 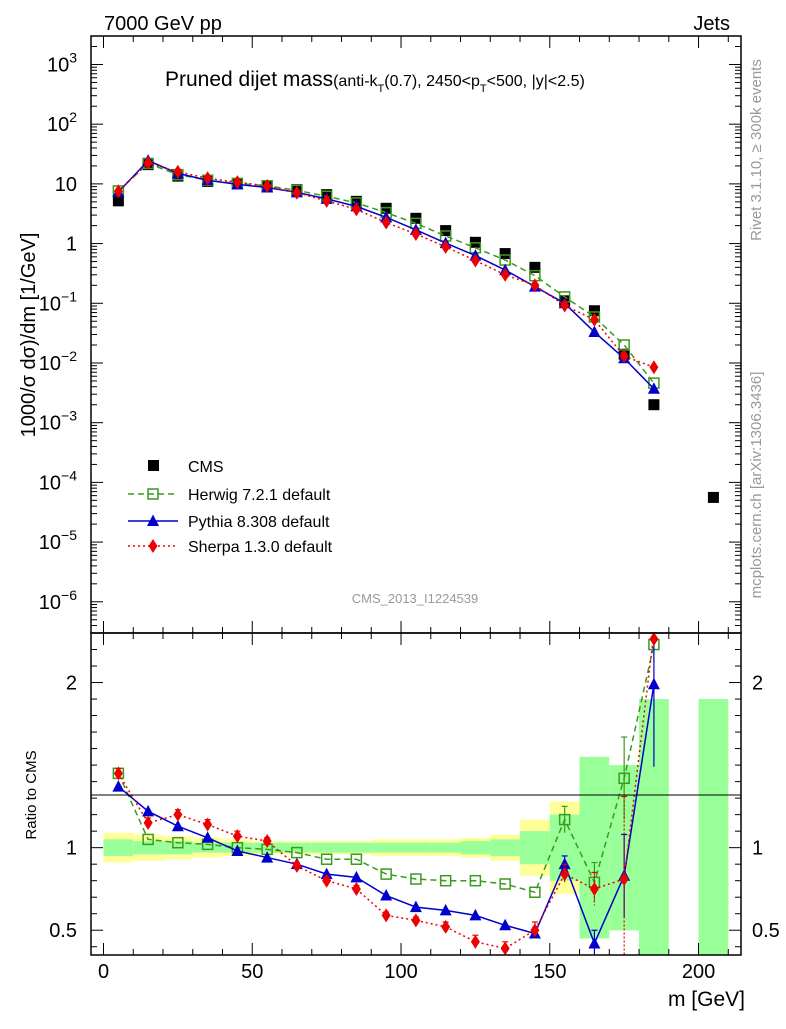 What do you see at coordinates (58, 480) in the screenshot?
I see `y-tick-label-7: 10⁻⁴` at bounding box center [58, 480].